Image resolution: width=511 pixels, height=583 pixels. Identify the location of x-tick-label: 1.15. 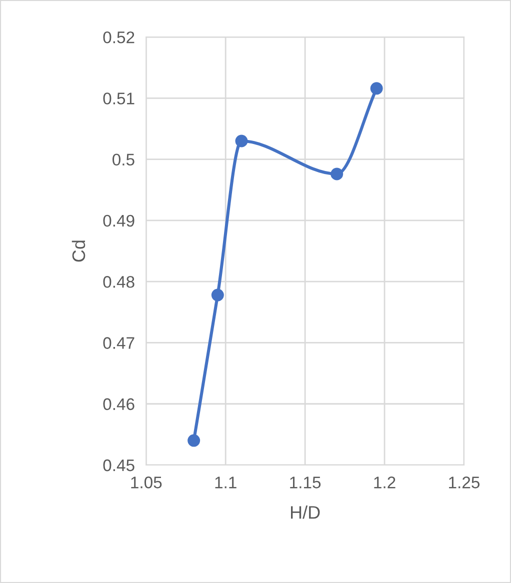
(305, 482).